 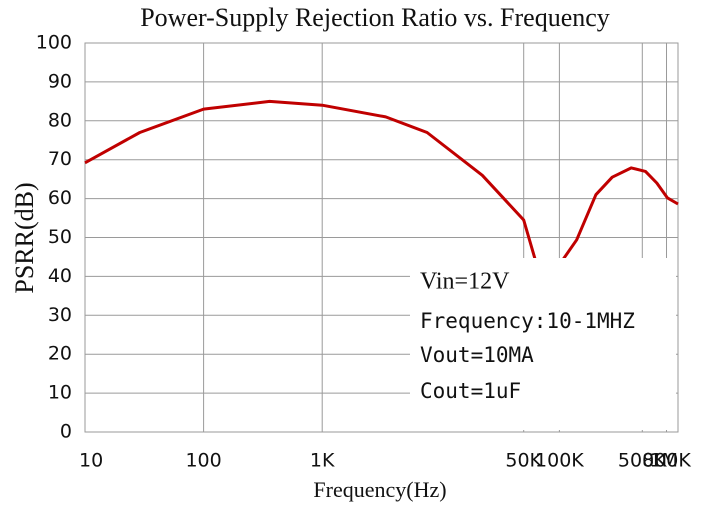 What do you see at coordinates (91, 461) in the screenshot?
I see `x-tick-label: 10` at bounding box center [91, 461].